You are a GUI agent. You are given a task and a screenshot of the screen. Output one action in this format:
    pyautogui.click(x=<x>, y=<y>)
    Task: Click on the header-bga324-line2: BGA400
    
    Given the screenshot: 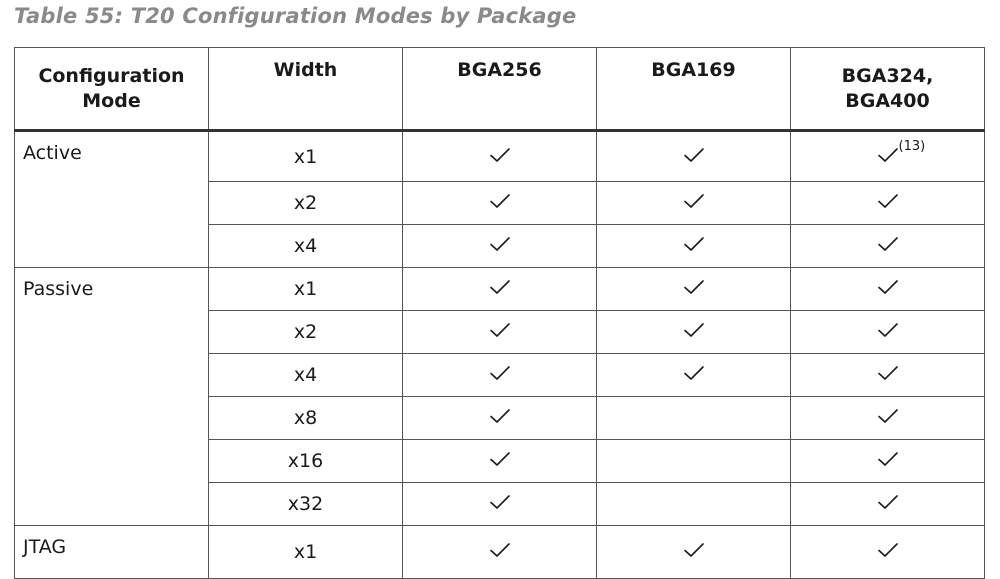 What is the action you would take?
    pyautogui.click(x=887, y=100)
    